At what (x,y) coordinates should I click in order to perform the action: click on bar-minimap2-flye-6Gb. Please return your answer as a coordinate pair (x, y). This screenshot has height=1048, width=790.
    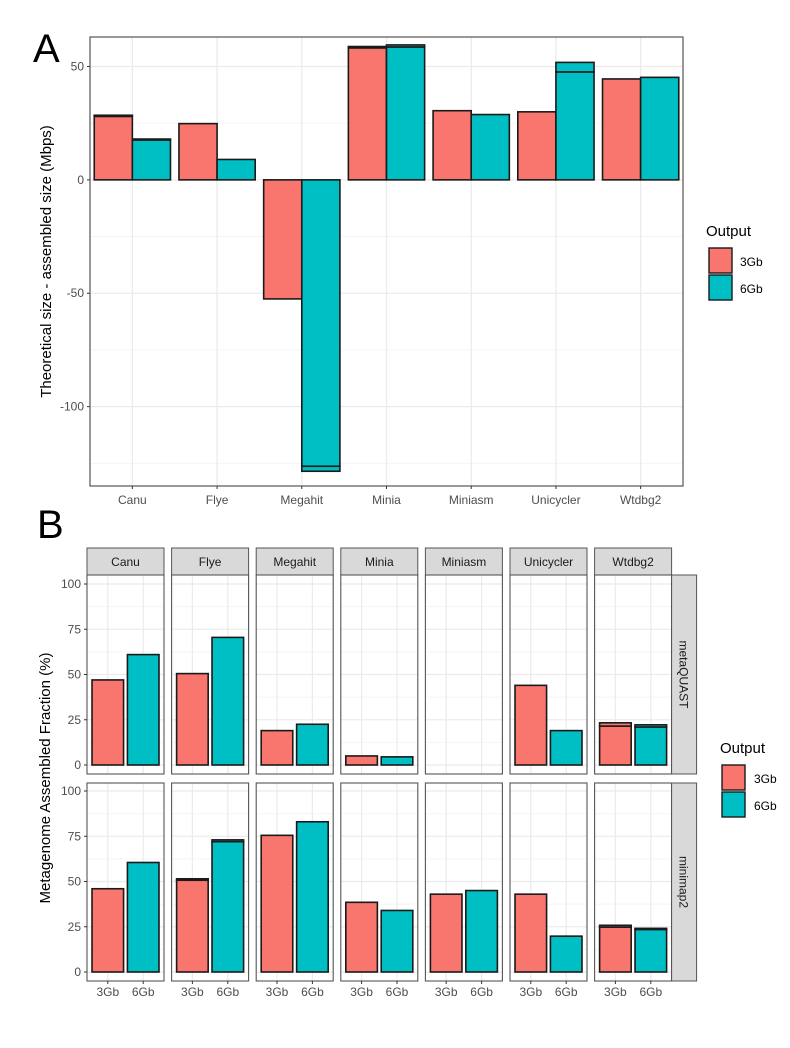
    Looking at the image, I should click on (228, 906).